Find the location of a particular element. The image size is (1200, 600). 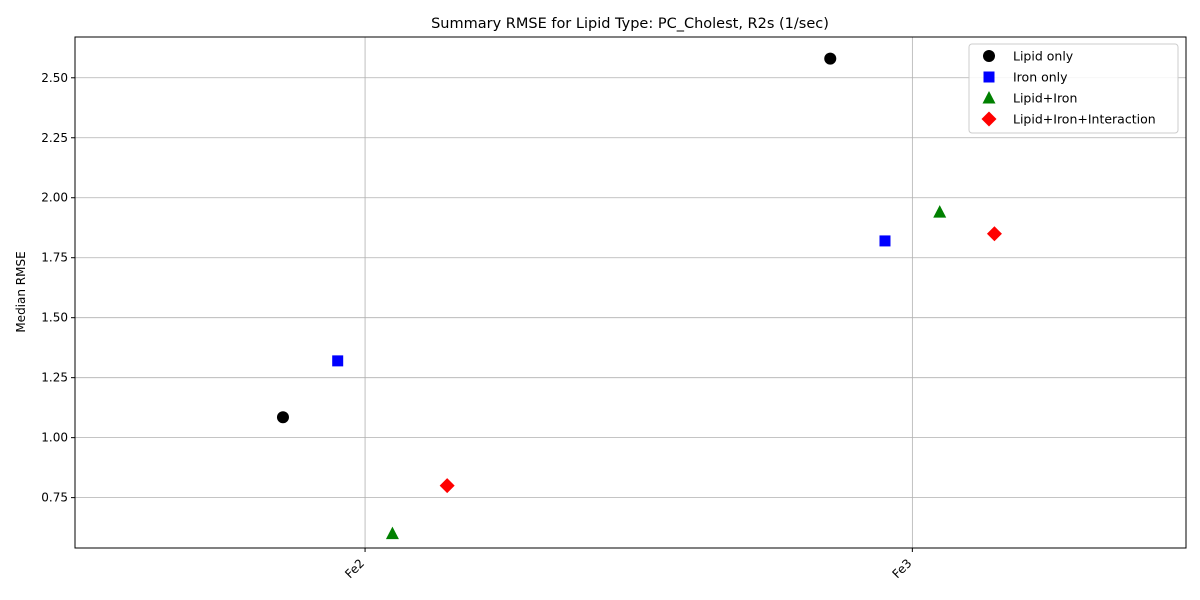

y-tick-label: 2.25 is located at coordinates (54, 138).